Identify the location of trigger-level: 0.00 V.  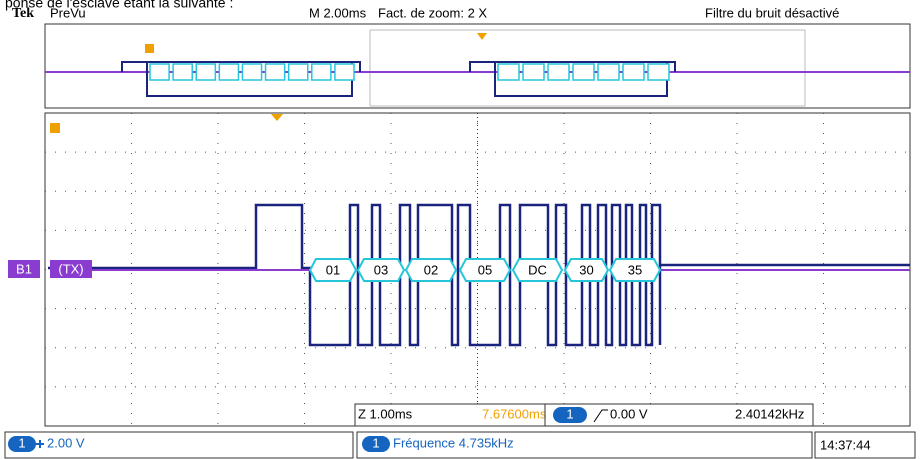
(629, 413).